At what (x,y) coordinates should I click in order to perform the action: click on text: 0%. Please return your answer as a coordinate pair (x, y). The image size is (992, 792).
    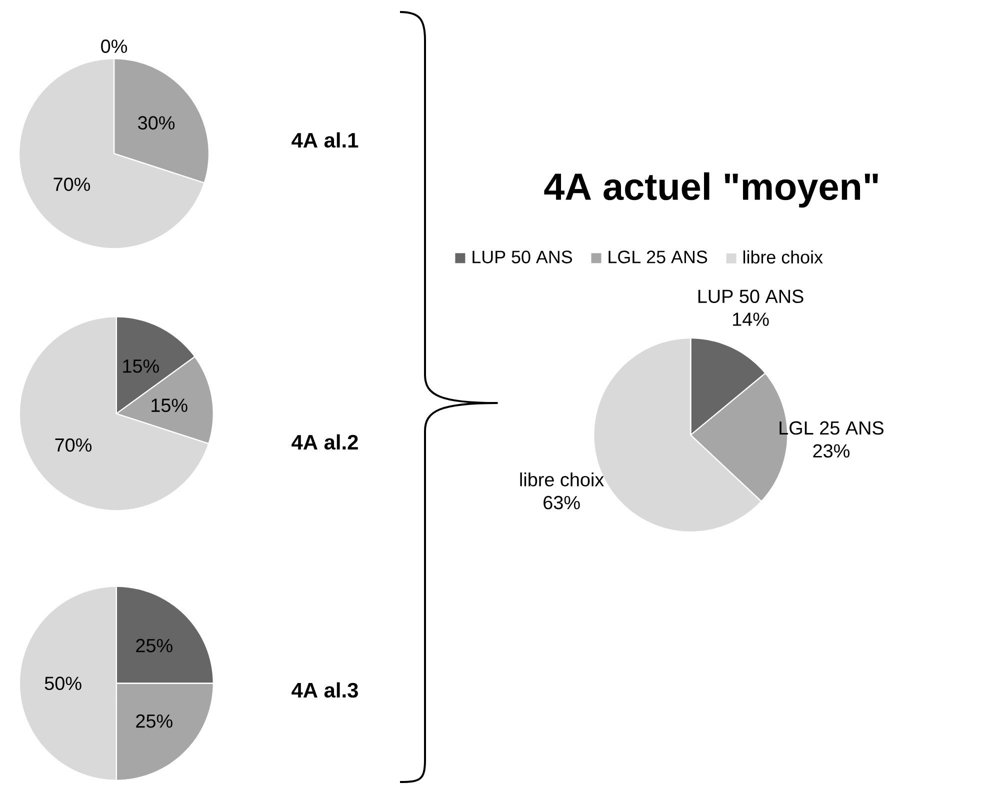
    Looking at the image, I should click on (114, 46).